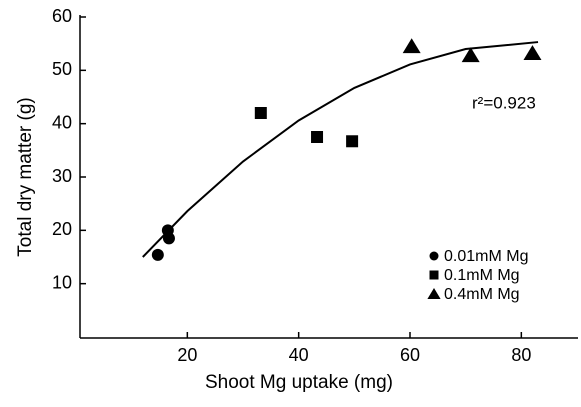  What do you see at coordinates (504, 102) in the screenshot?
I see `annotation: r²=0.923` at bounding box center [504, 102].